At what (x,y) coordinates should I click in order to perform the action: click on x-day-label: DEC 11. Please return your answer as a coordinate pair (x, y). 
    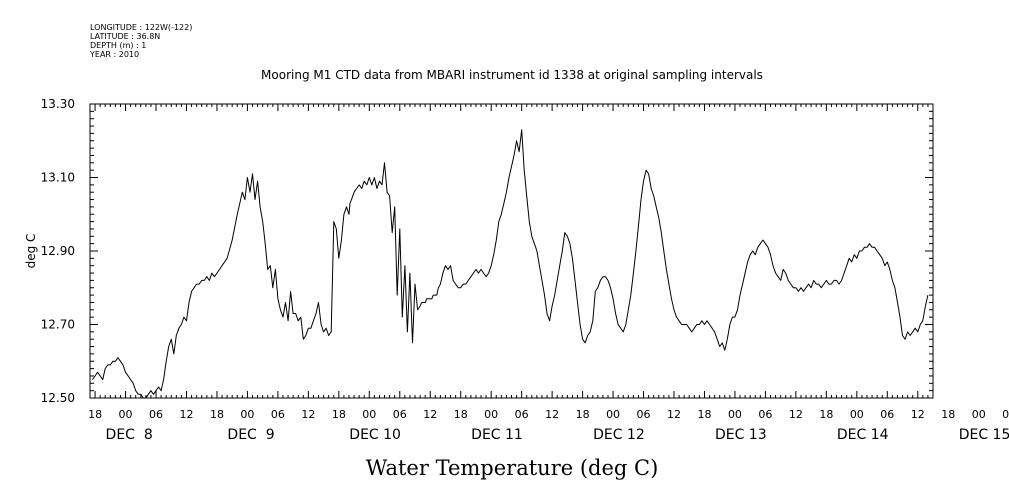
    Looking at the image, I should click on (497, 435).